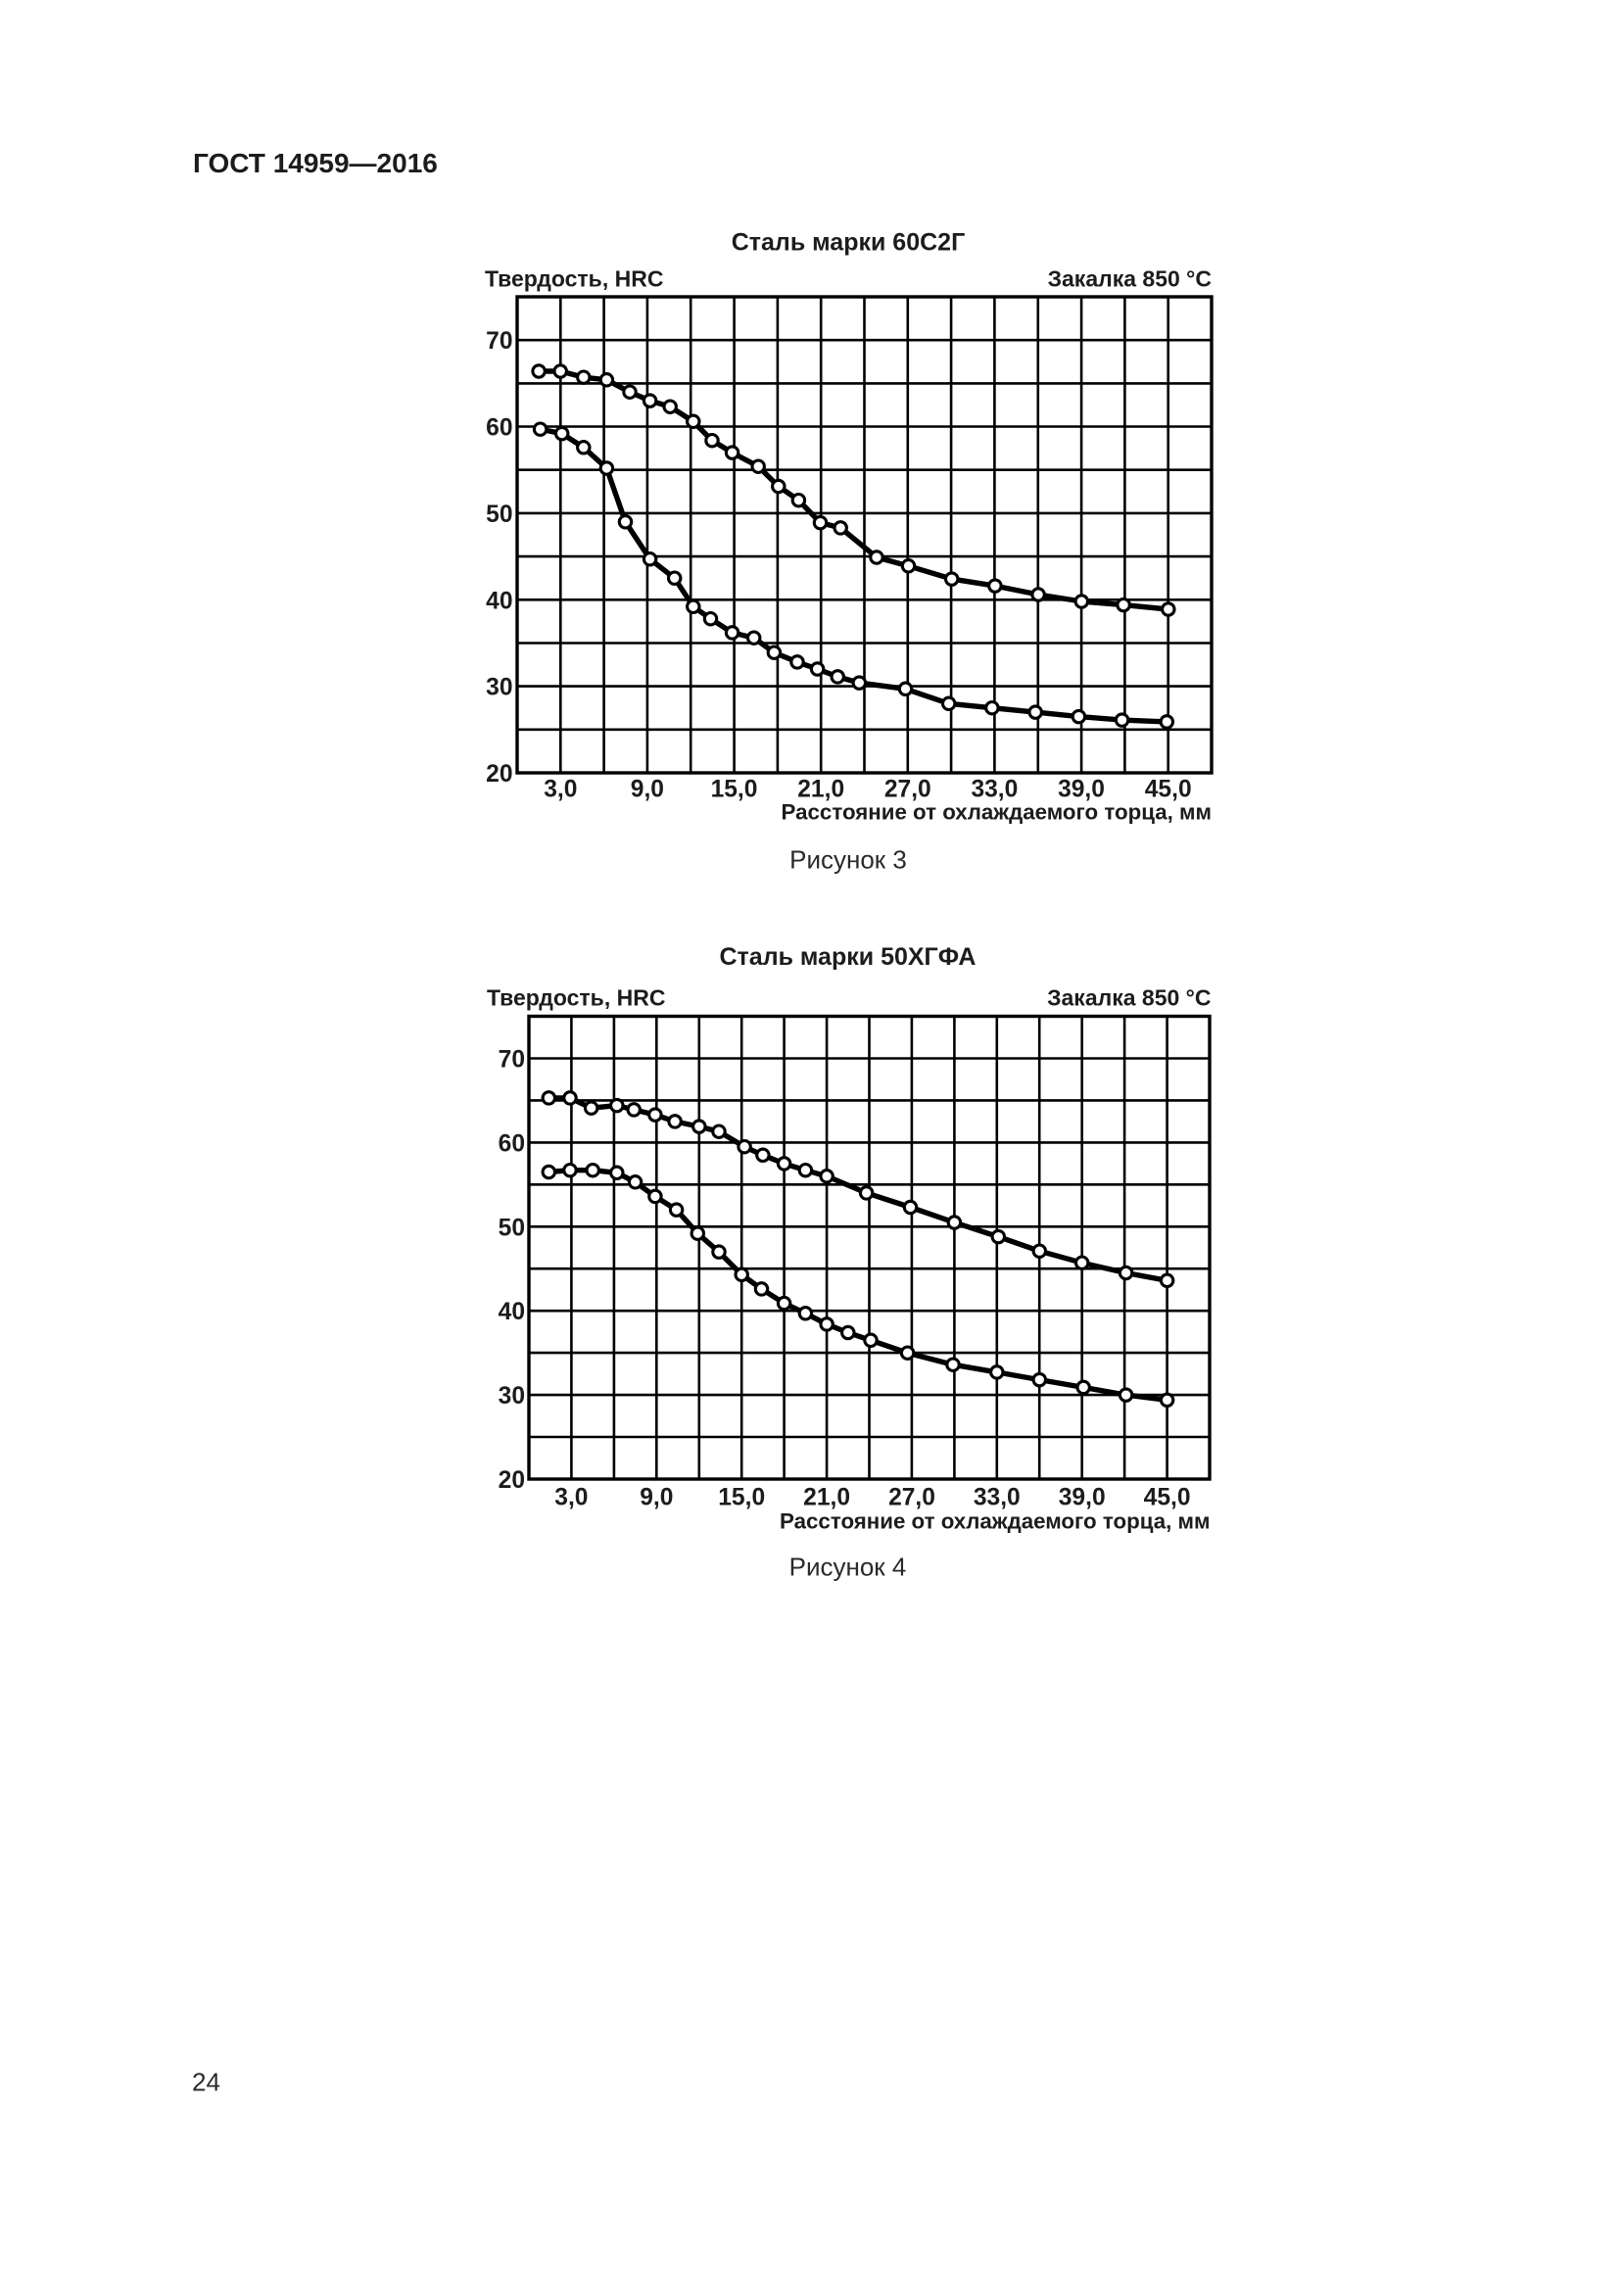 The height and width of the screenshot is (2296, 1620). What do you see at coordinates (315, 163) in the screenshot?
I see `svg-text: ГОСТ 14959—2016` at bounding box center [315, 163].